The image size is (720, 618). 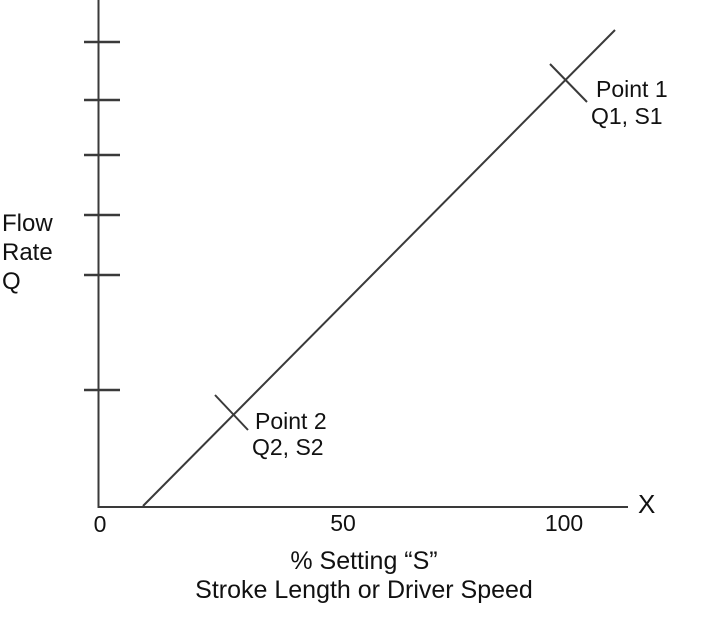 I want to click on y-axis-label: Flow Rate Q, so click(x=27, y=252).